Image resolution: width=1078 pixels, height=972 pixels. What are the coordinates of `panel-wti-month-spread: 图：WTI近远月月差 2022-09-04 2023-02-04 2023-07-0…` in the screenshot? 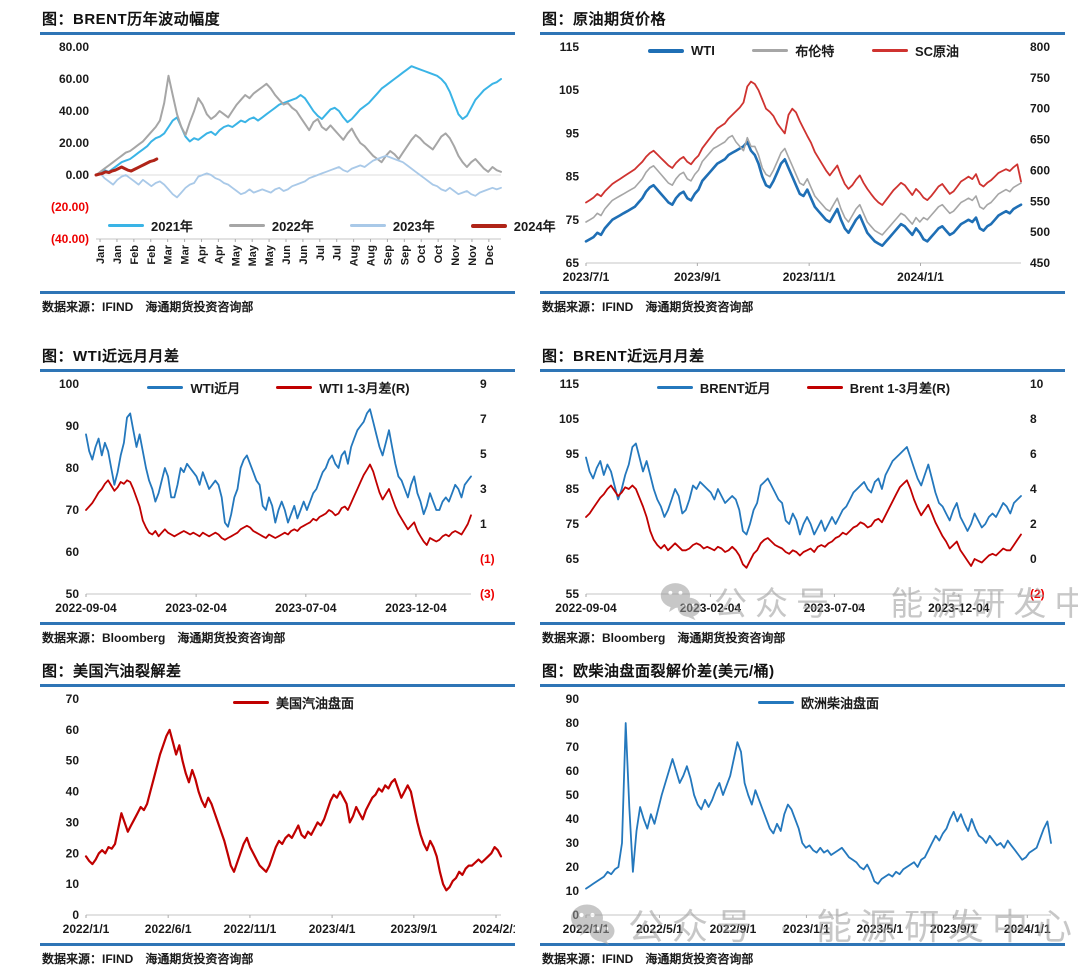 It's located at (277, 495).